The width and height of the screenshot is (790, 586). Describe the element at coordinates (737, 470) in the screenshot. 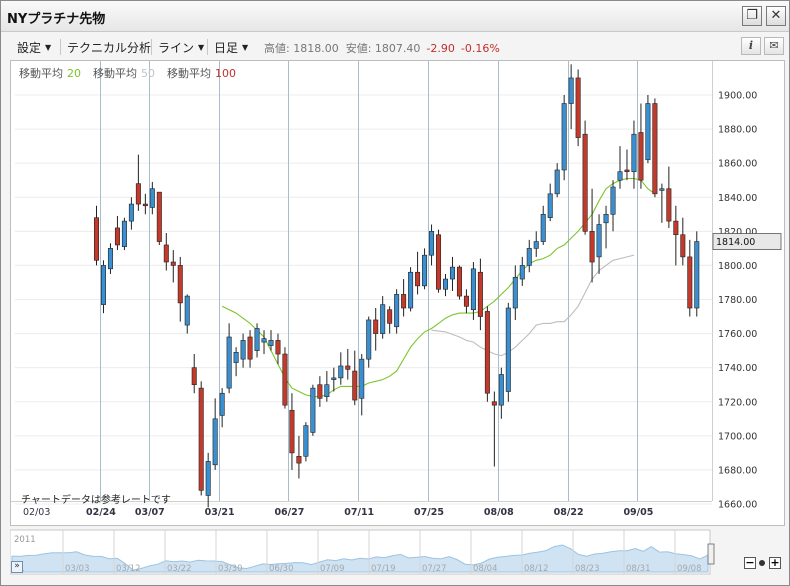

I see `y-tick-label: 1680.00` at that location.